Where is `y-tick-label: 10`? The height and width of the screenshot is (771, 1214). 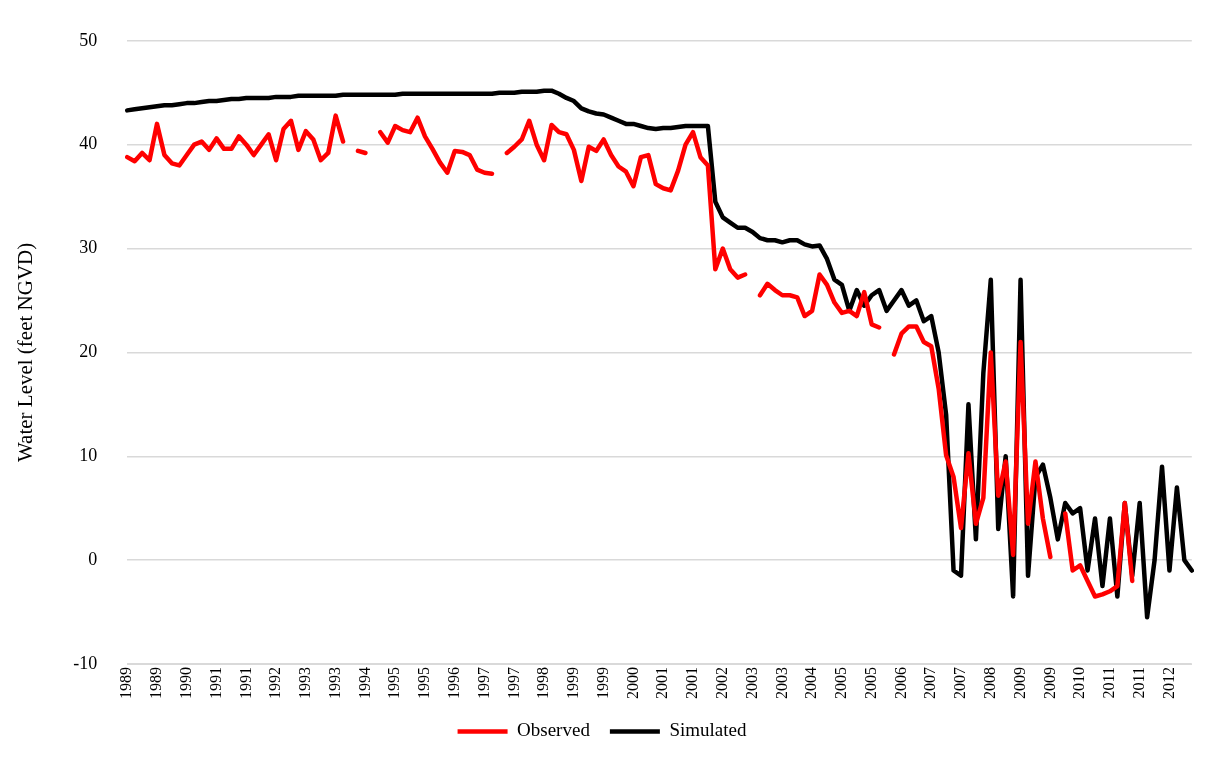 y-tick-label: 10 is located at coordinates (88, 455).